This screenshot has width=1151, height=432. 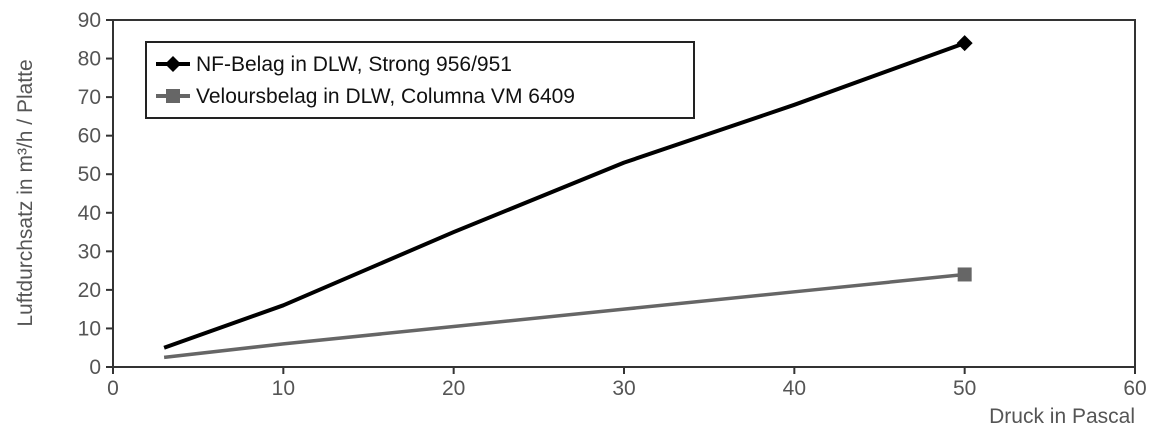 I want to click on x-tick-label: 50, so click(x=964, y=388).